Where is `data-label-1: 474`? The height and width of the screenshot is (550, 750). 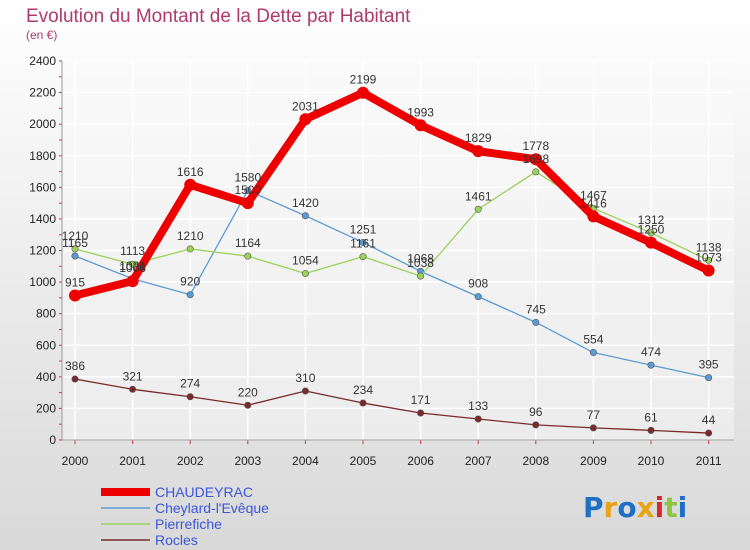
data-label-1: 474 is located at coordinates (651, 352).